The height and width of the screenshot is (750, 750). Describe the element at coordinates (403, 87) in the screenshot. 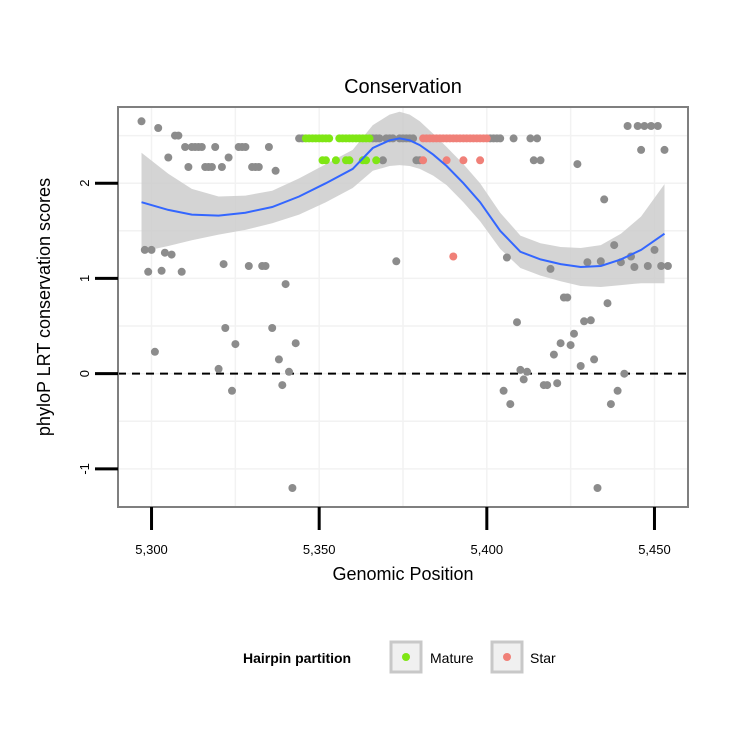

I see `chart-title: Conservation` at that location.